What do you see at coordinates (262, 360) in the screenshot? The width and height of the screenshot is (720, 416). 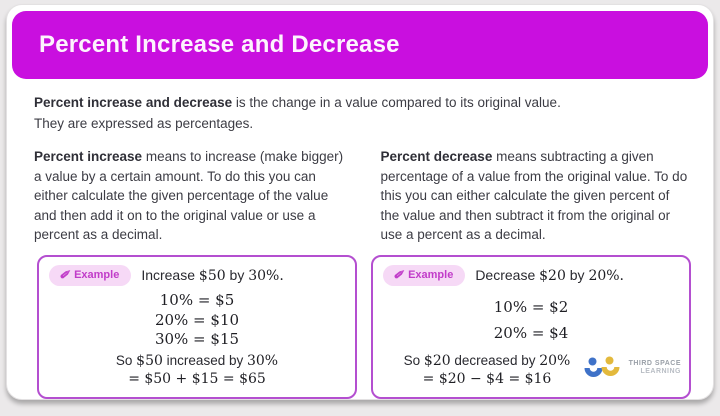 I see `conclusion-percent: 30%` at bounding box center [262, 360].